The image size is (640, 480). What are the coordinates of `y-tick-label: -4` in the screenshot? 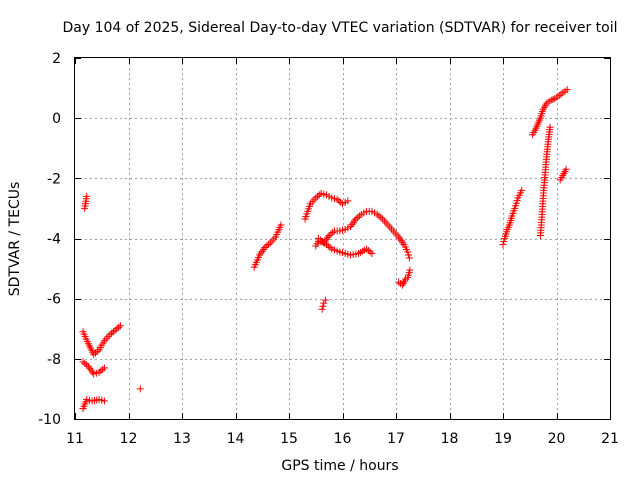 It's located at (54, 240).